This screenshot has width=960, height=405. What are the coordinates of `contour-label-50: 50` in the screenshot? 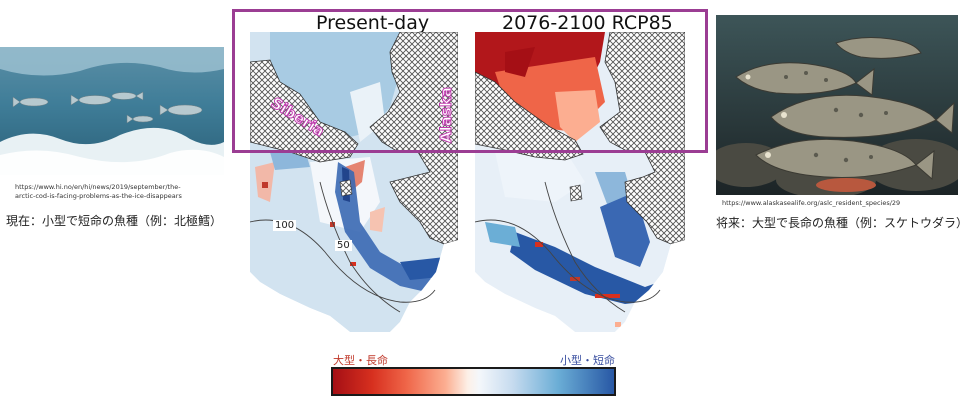 It's located at (343, 245).